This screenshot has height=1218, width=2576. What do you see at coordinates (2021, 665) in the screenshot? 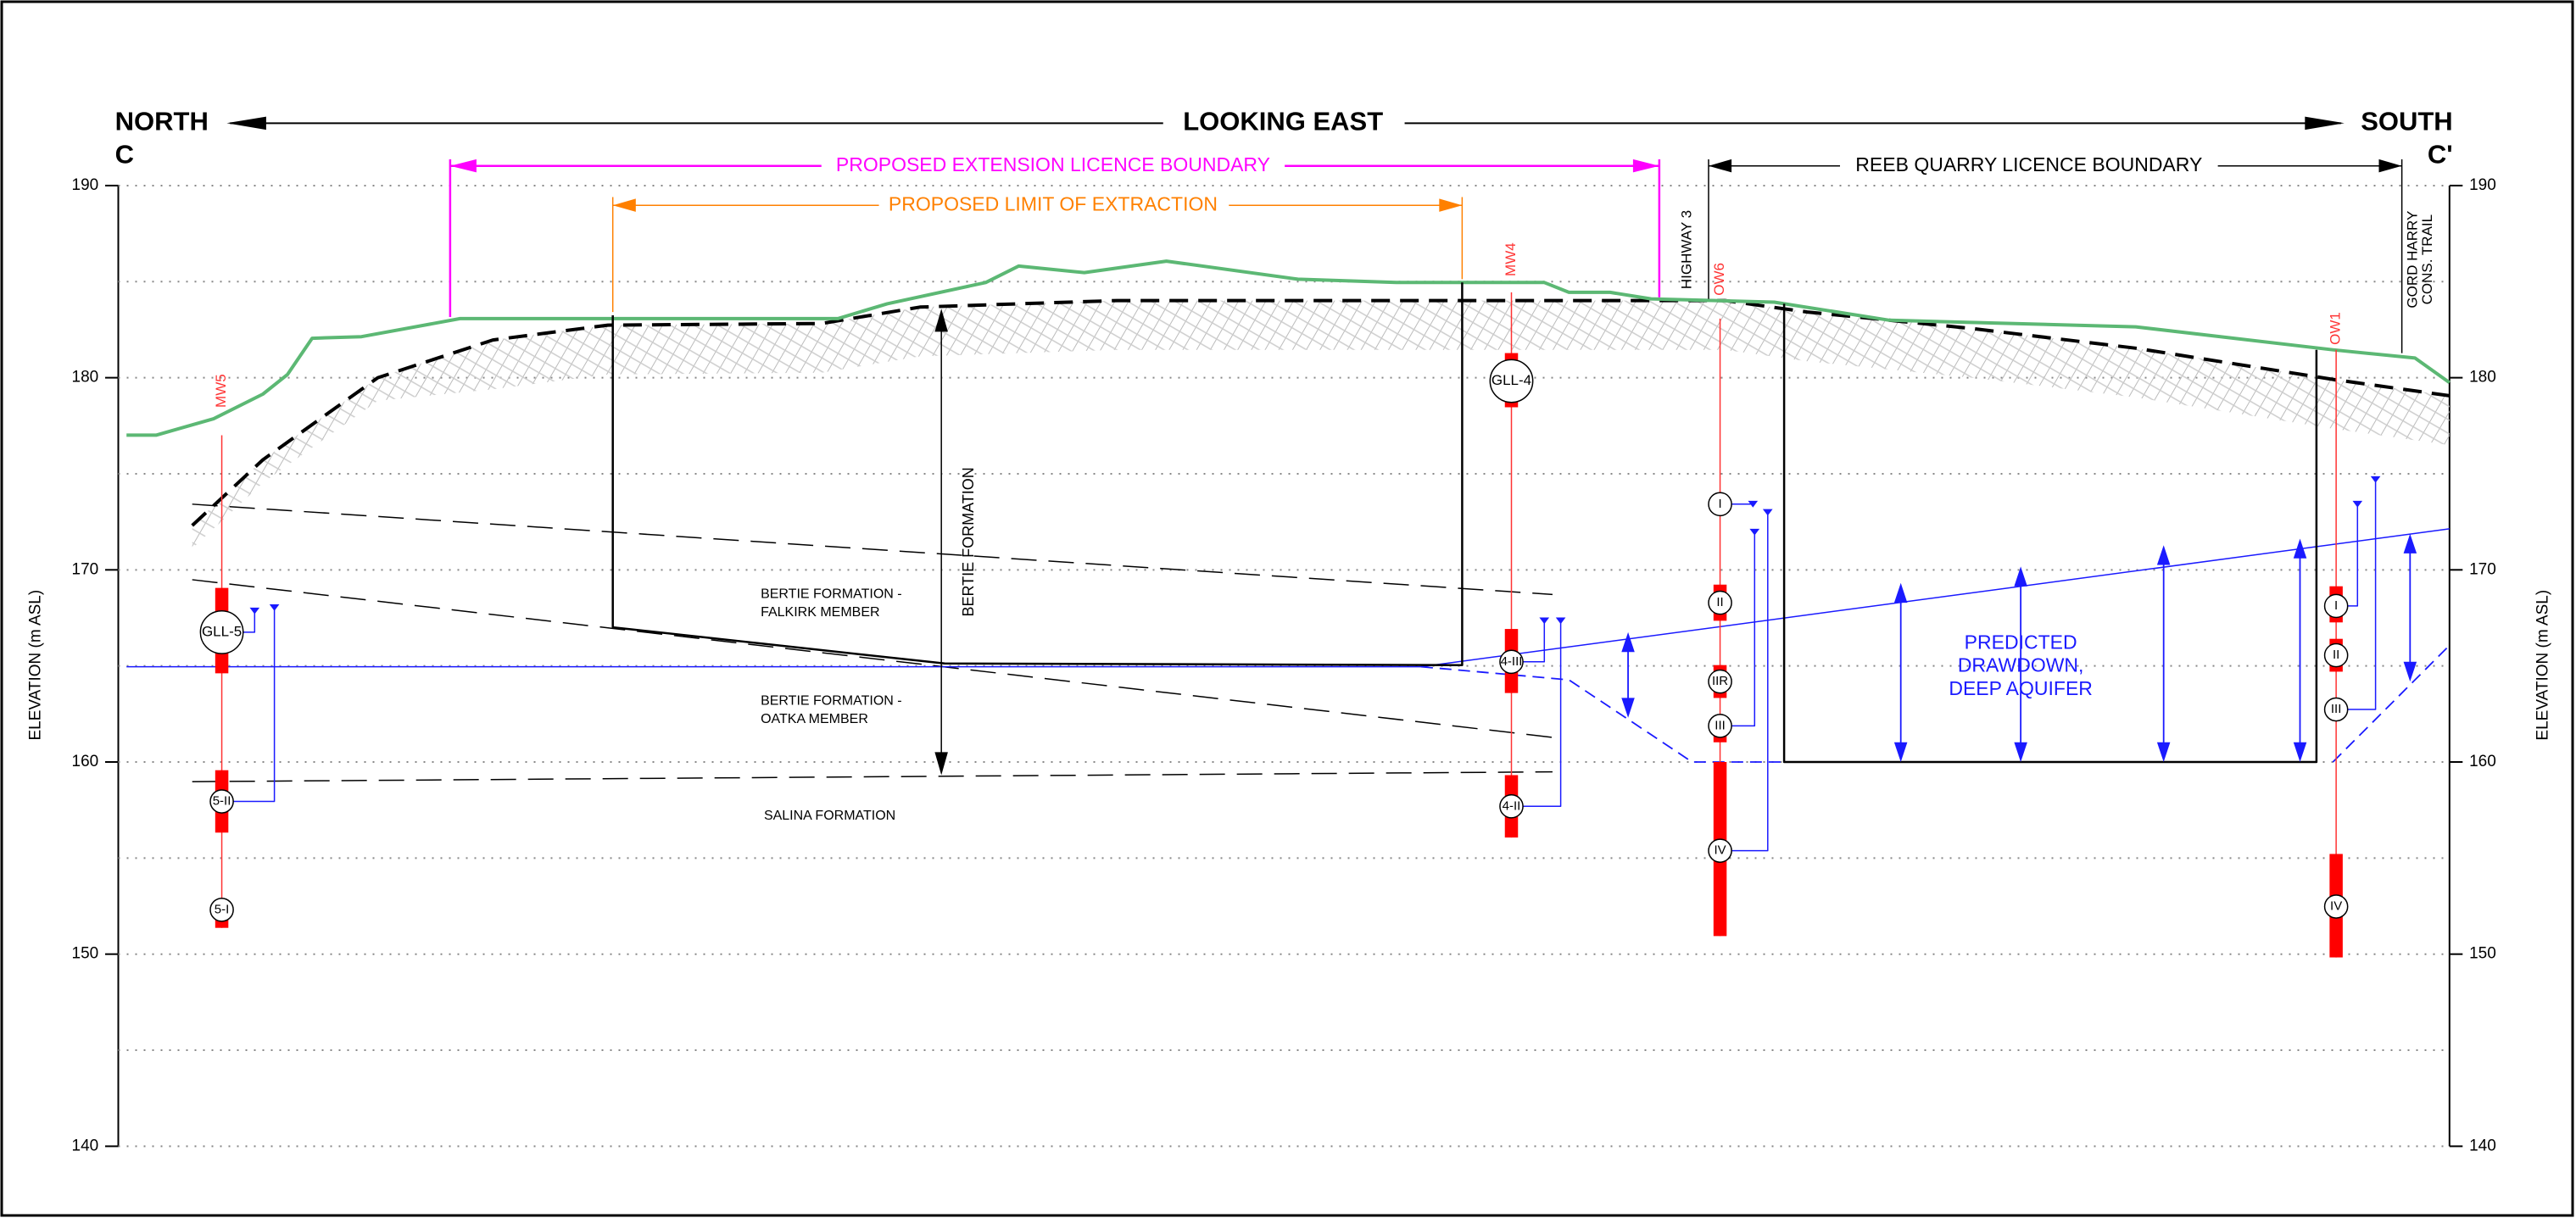
I see `drawdown-label: DRAWDOWN,` at bounding box center [2021, 665].